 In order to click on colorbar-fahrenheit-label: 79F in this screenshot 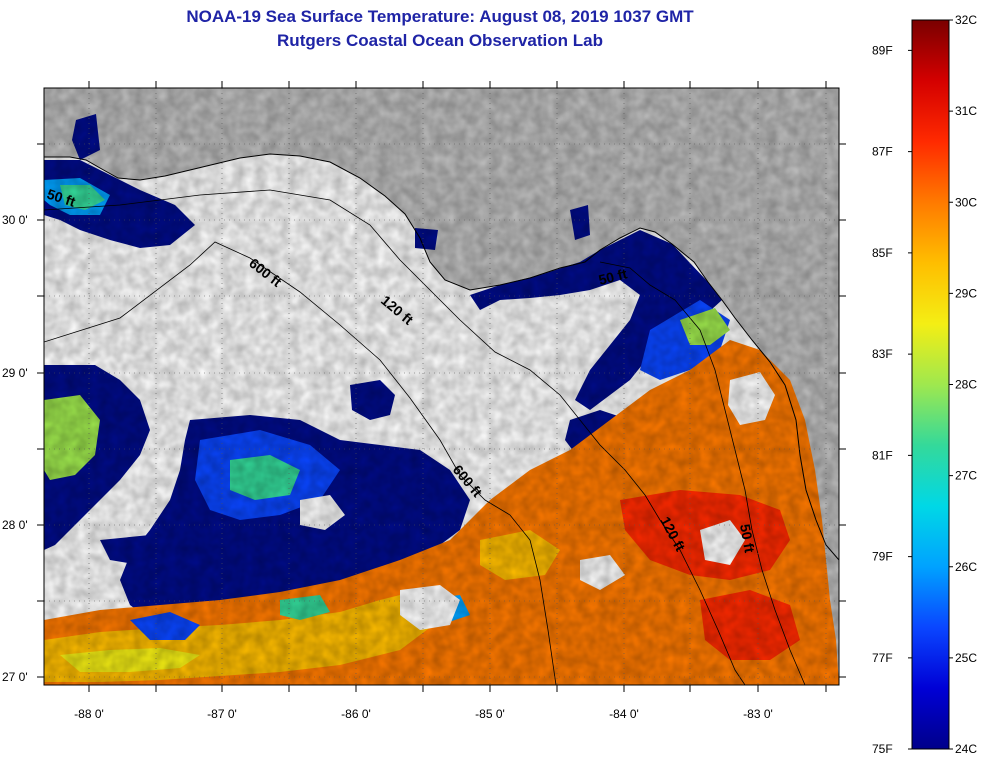, I will do `click(882, 557)`.